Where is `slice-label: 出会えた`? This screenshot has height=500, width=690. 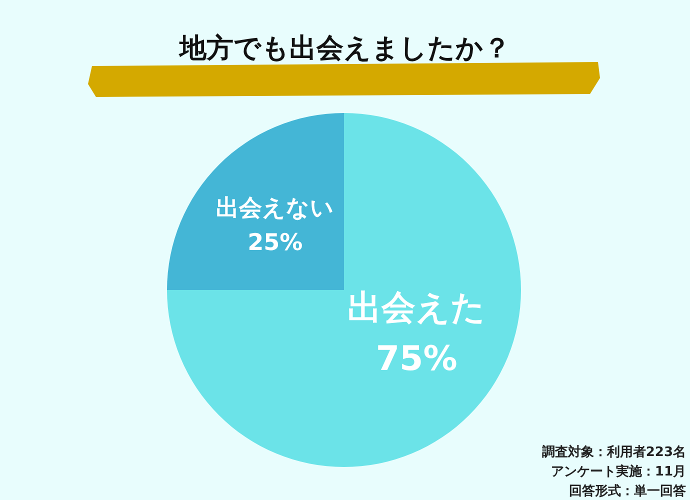
slice-label: 出会えた is located at coordinates (417, 308).